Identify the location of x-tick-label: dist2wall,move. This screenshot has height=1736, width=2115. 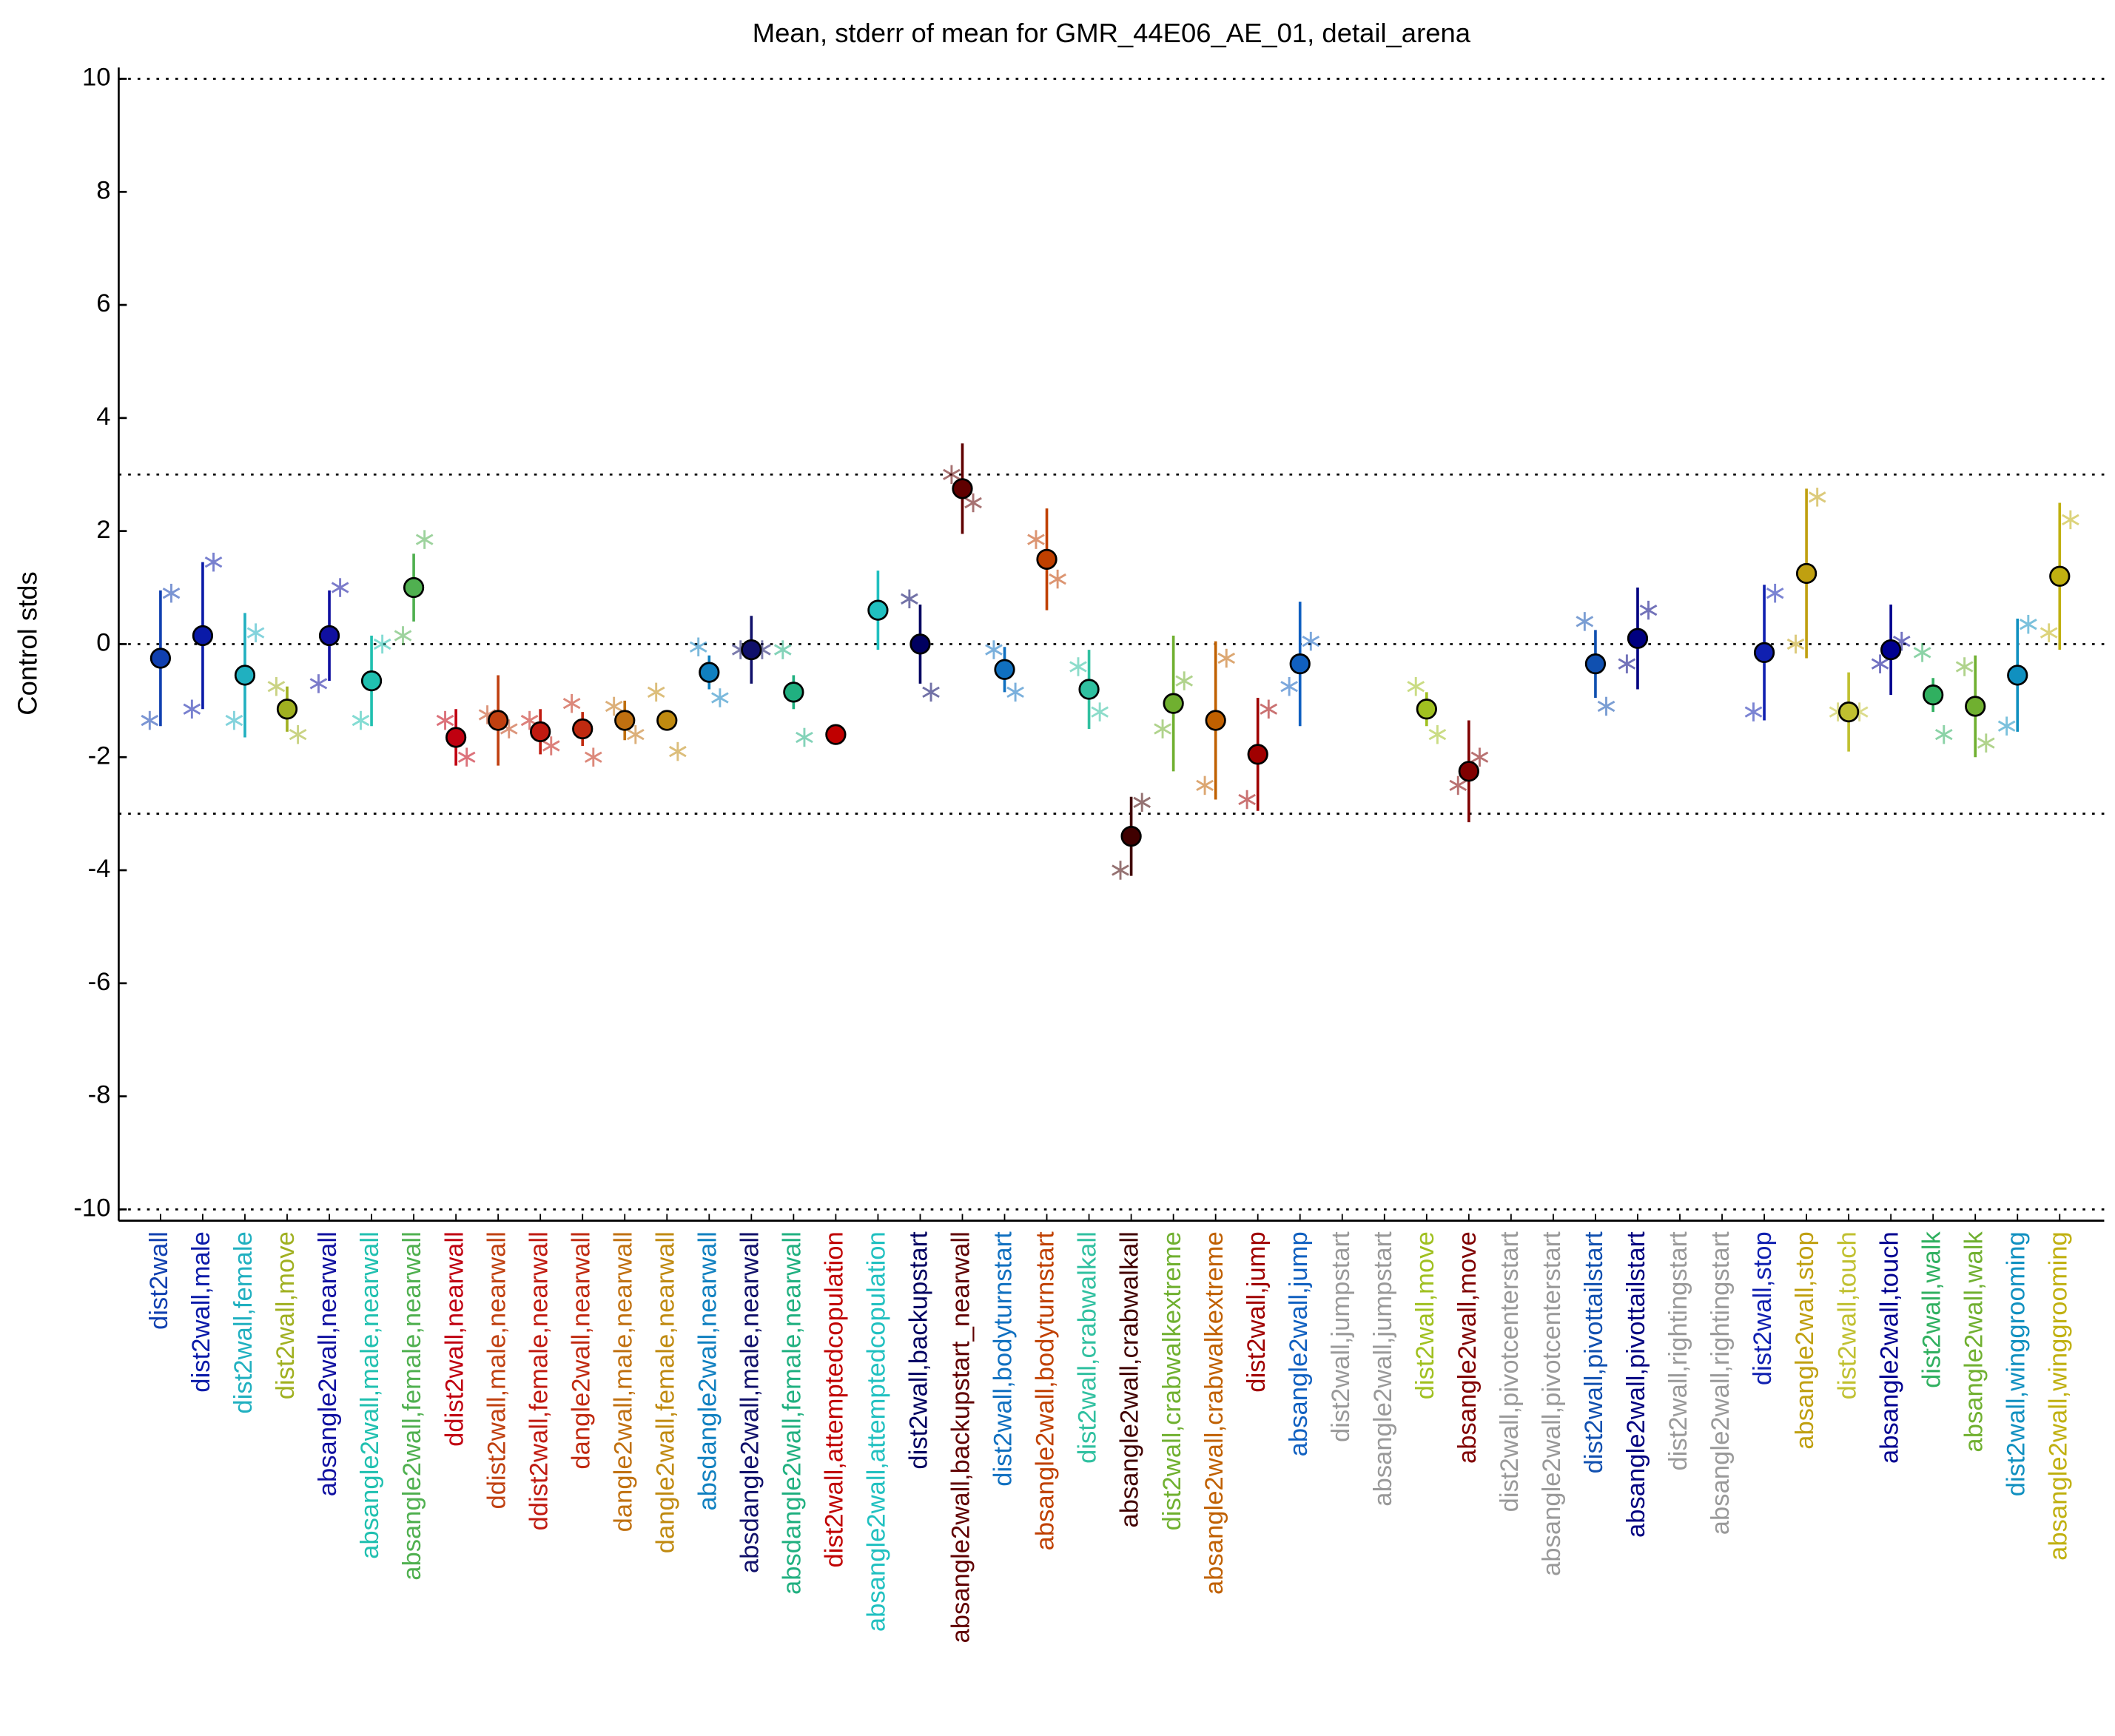
(286, 1315).